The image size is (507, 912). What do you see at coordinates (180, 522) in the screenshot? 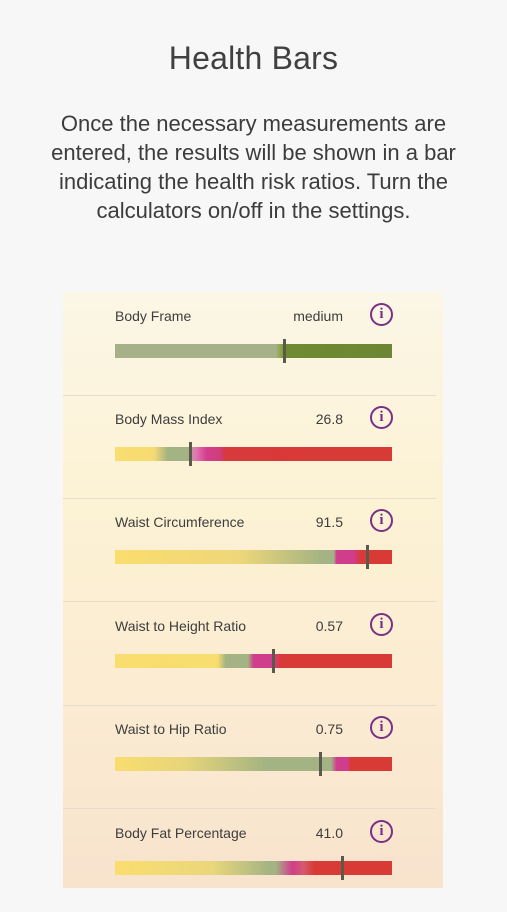
I see `metric-label: Waist Circumference` at bounding box center [180, 522].